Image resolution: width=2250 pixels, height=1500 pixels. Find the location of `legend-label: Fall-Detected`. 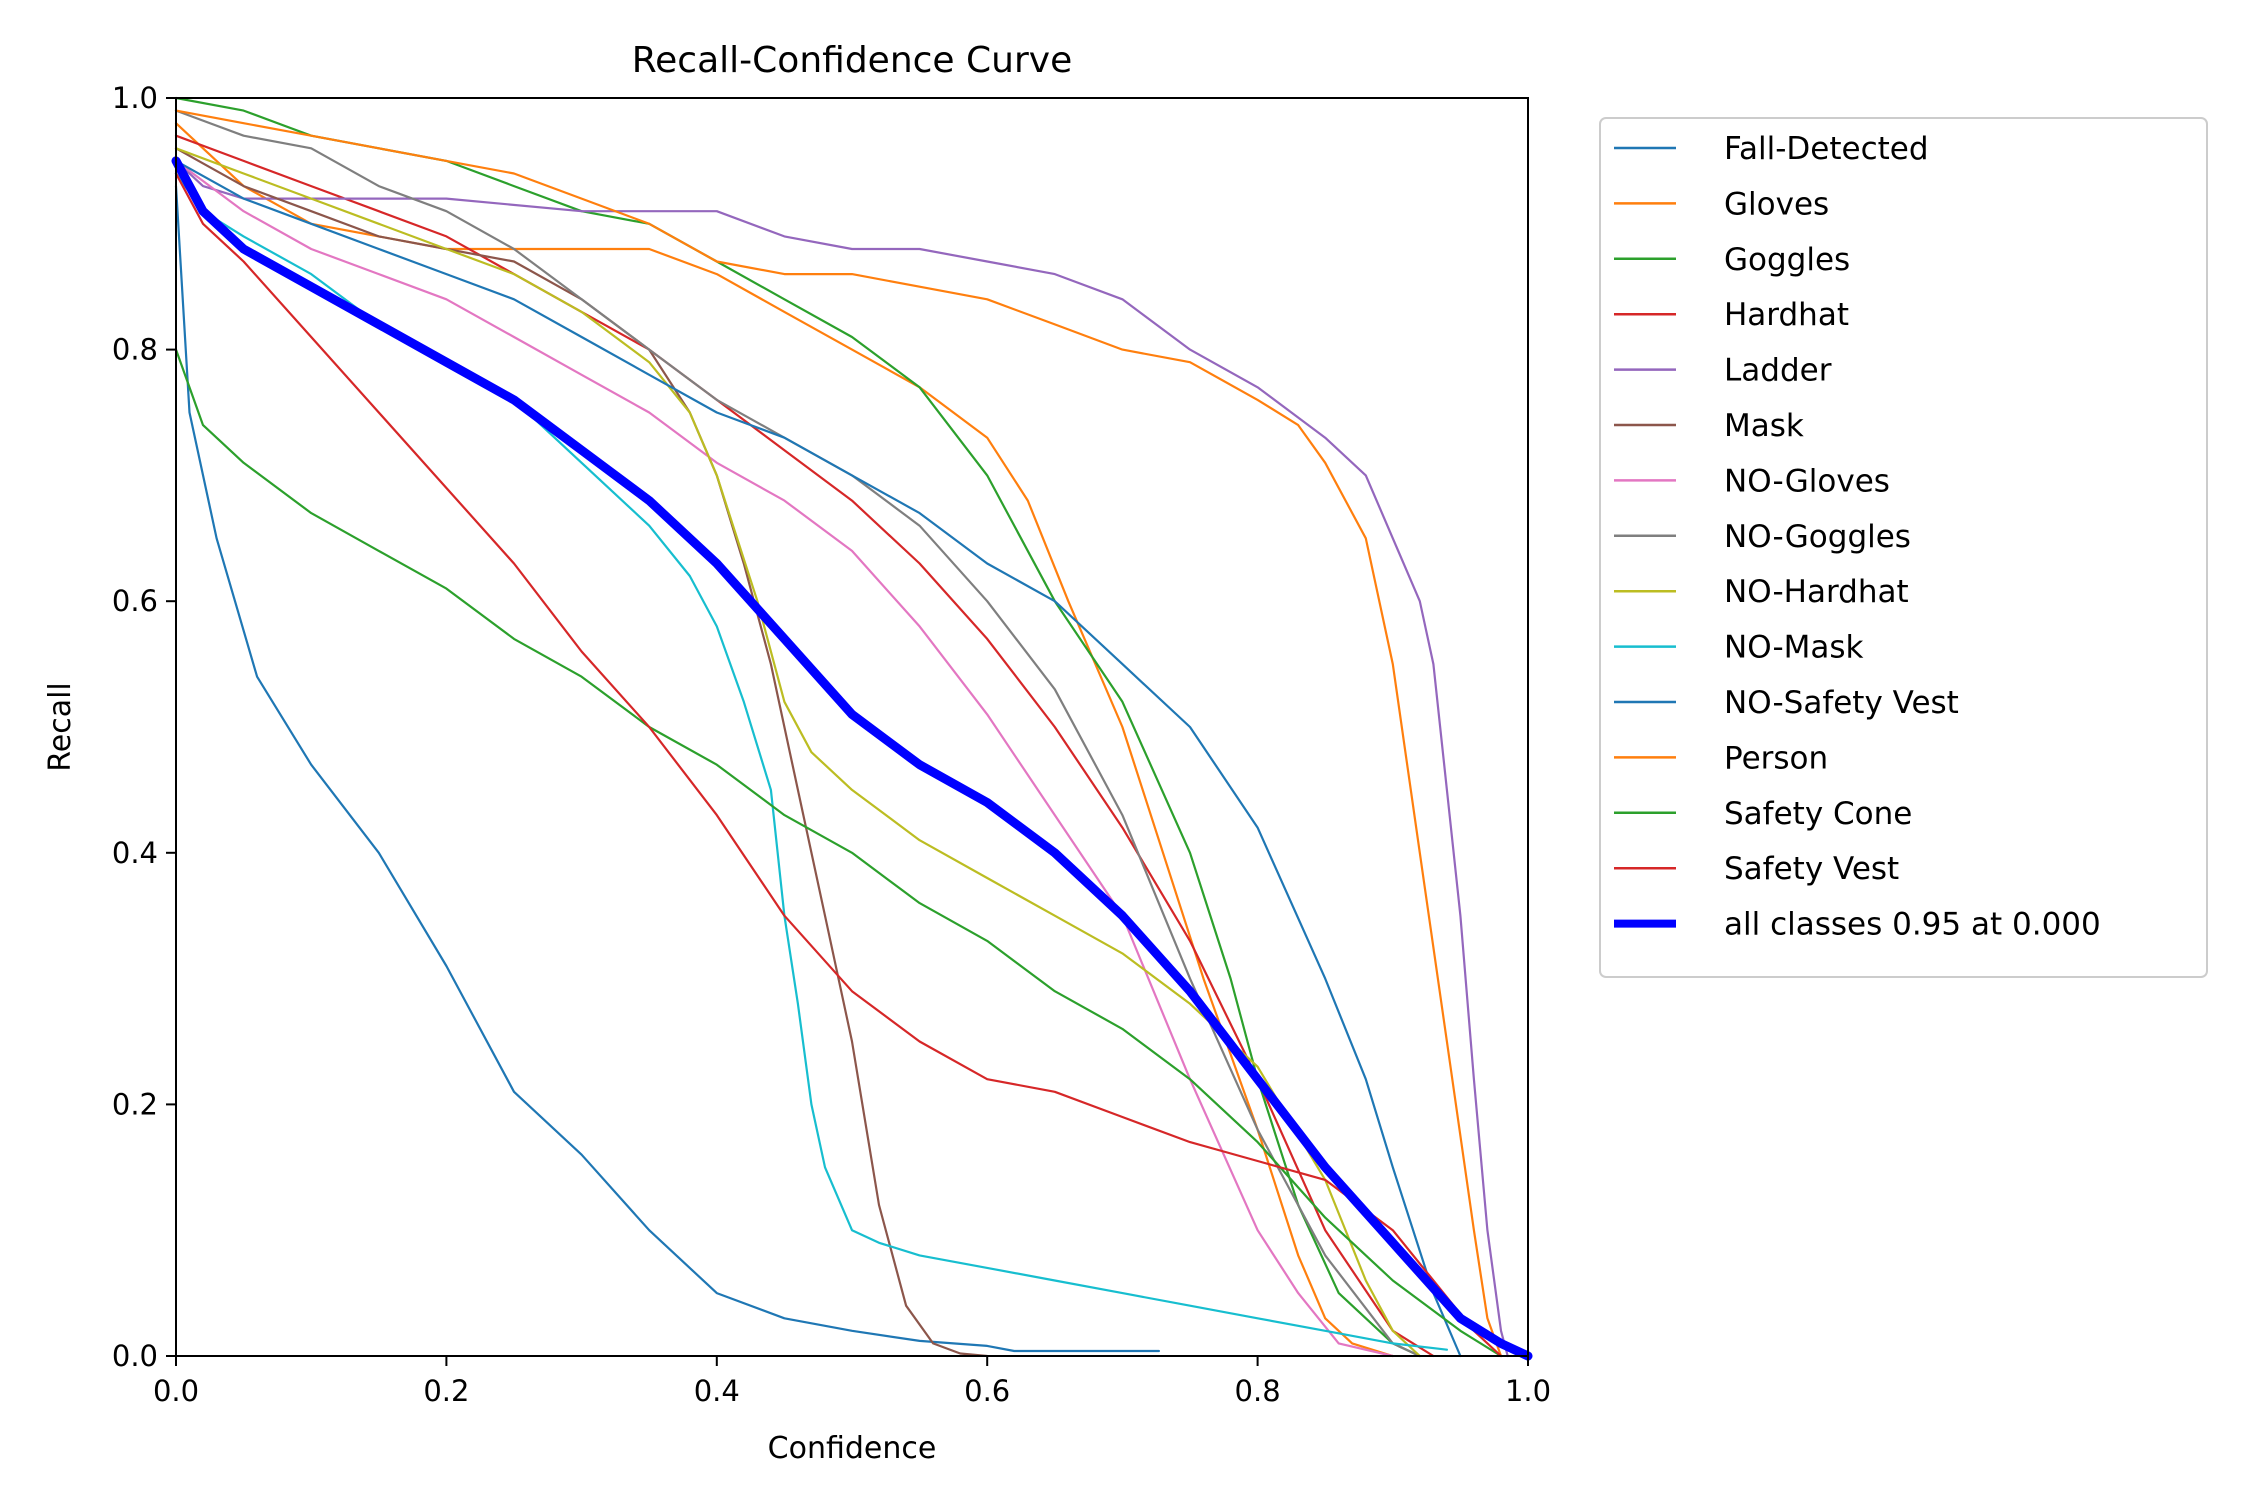

legend-label: Fall-Detected is located at coordinates (1826, 149).